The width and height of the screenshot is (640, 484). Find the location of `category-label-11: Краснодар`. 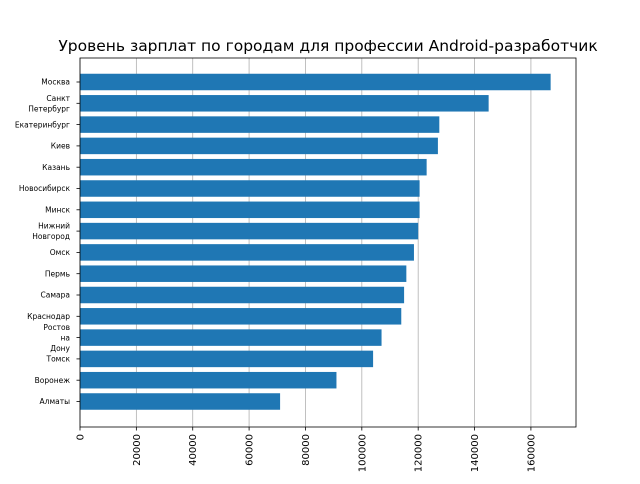

category-label-11: Краснодар is located at coordinates (48, 316).